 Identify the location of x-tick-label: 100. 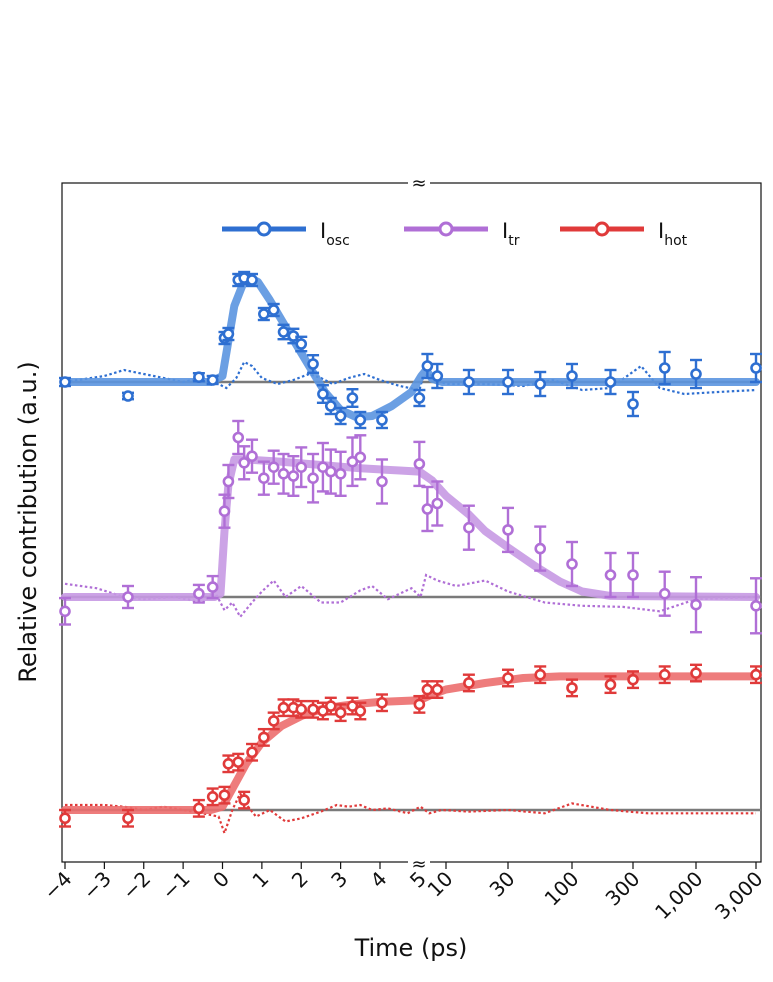
(562, 889).